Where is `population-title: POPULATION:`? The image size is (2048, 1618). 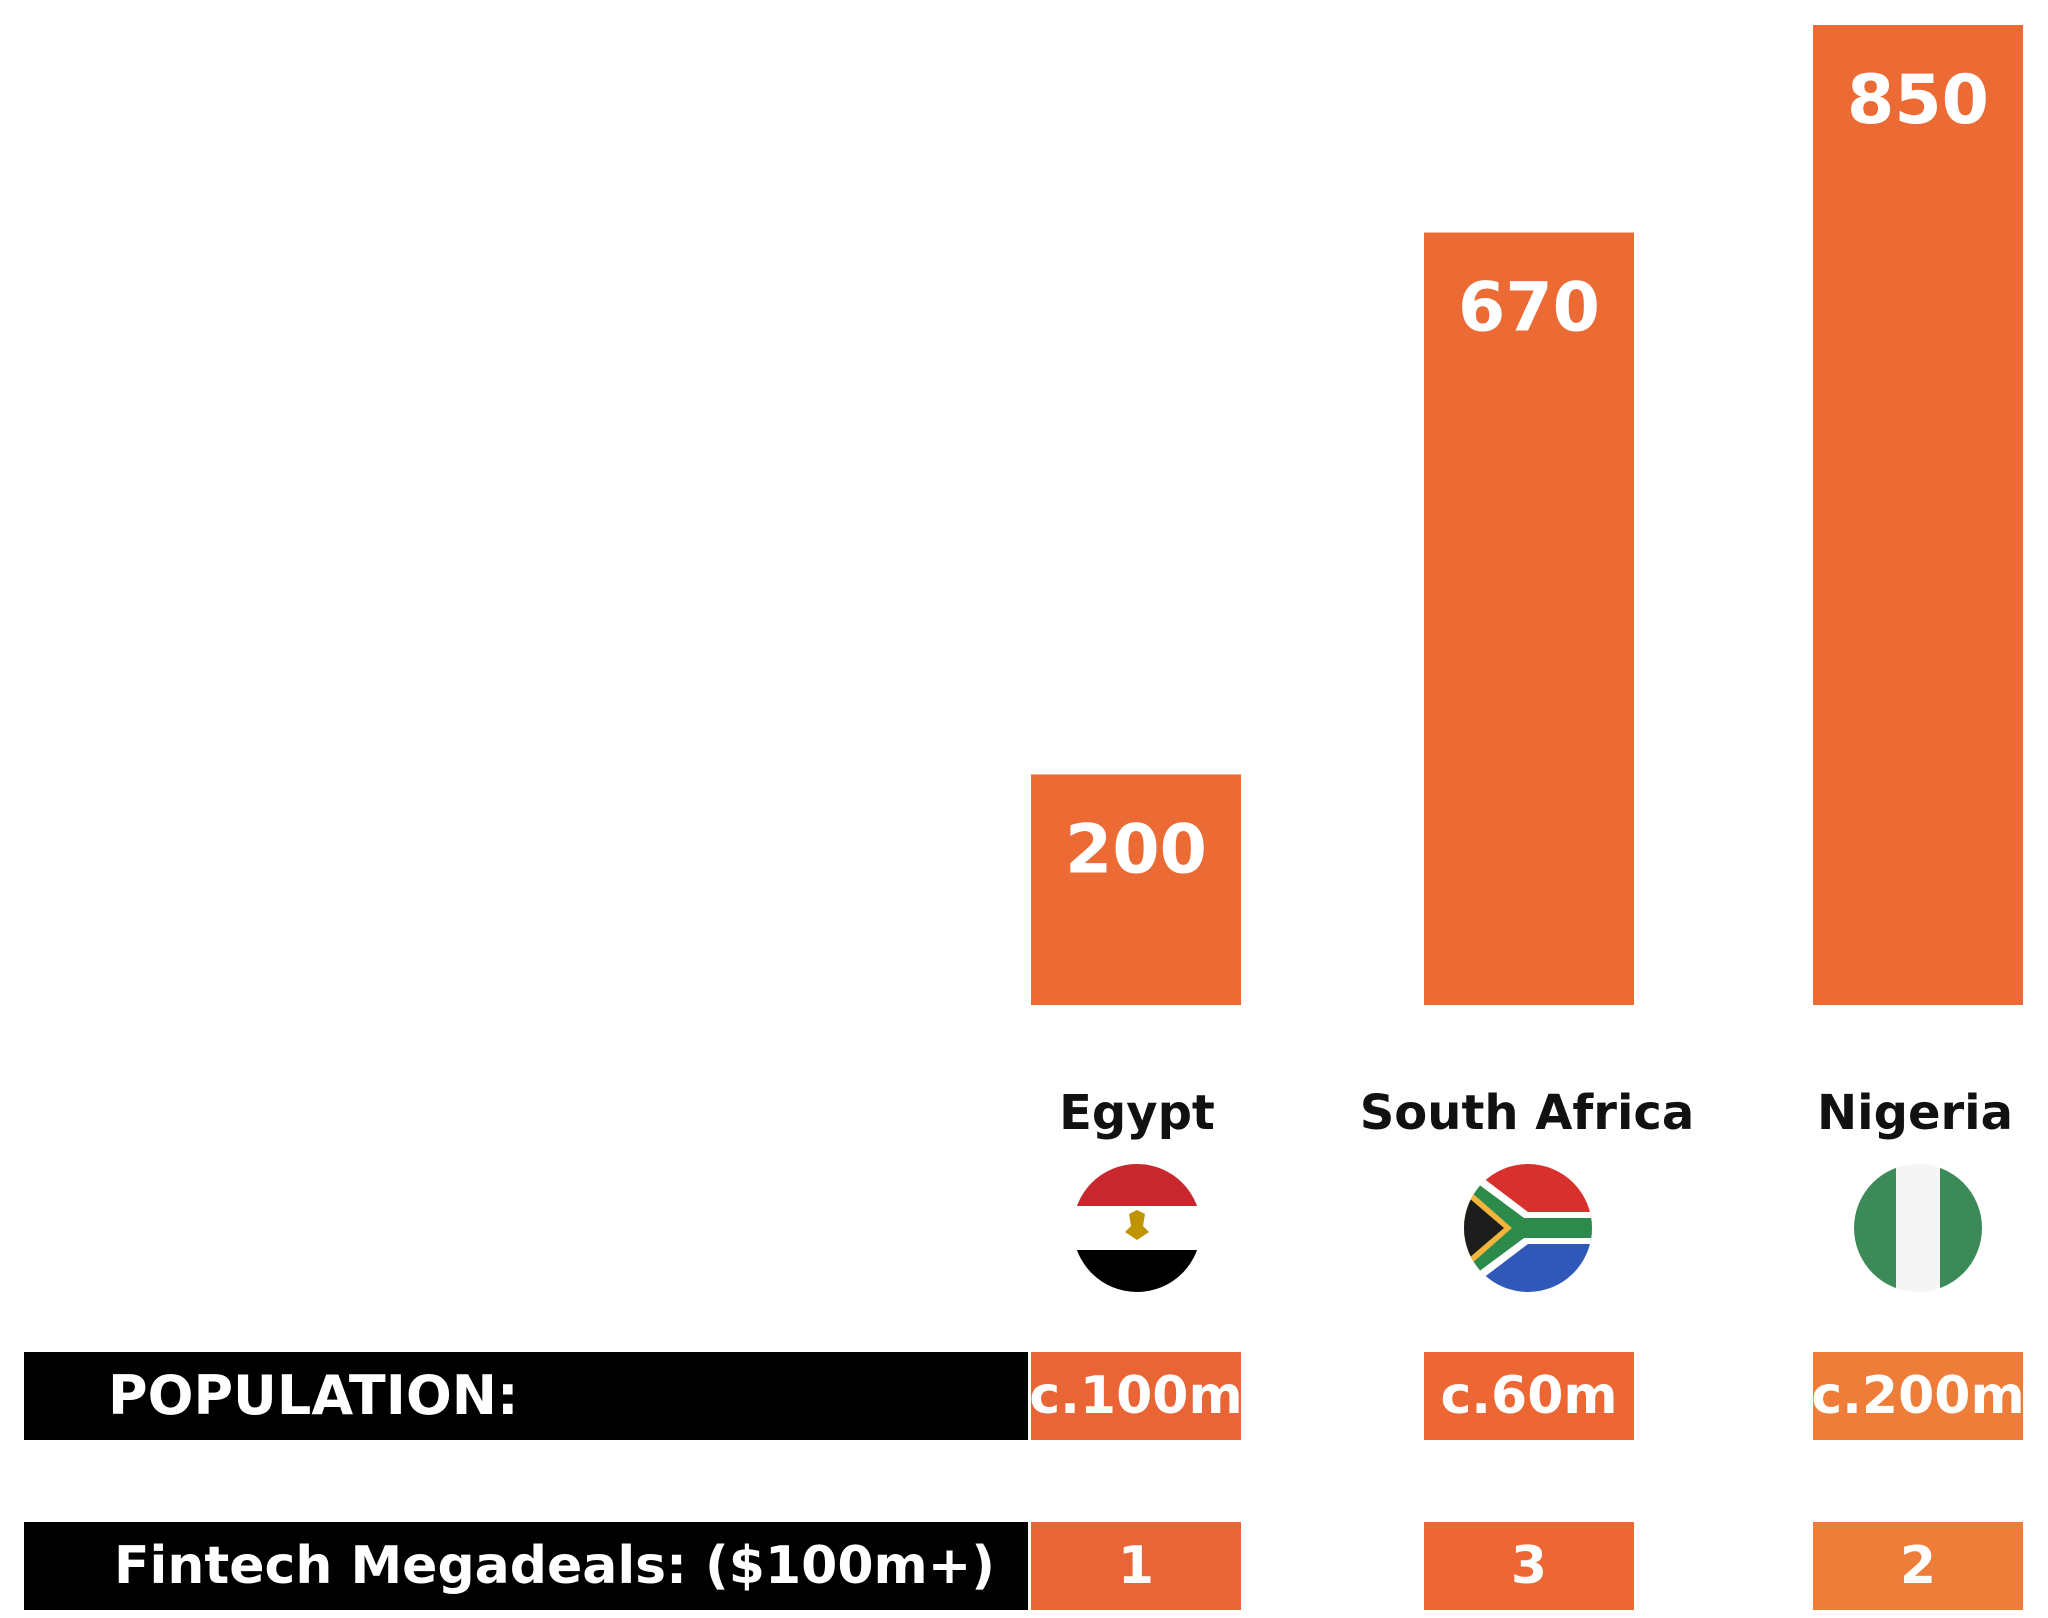 population-title: POPULATION: is located at coordinates (313, 1395).